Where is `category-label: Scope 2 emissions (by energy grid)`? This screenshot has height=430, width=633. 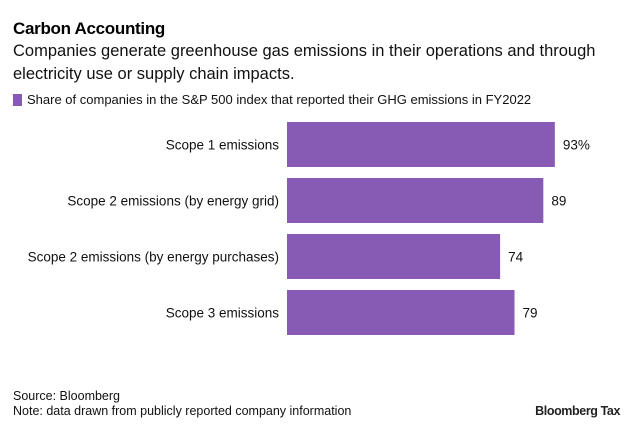
category-label: Scope 2 emissions (by energy grid) is located at coordinates (173, 201).